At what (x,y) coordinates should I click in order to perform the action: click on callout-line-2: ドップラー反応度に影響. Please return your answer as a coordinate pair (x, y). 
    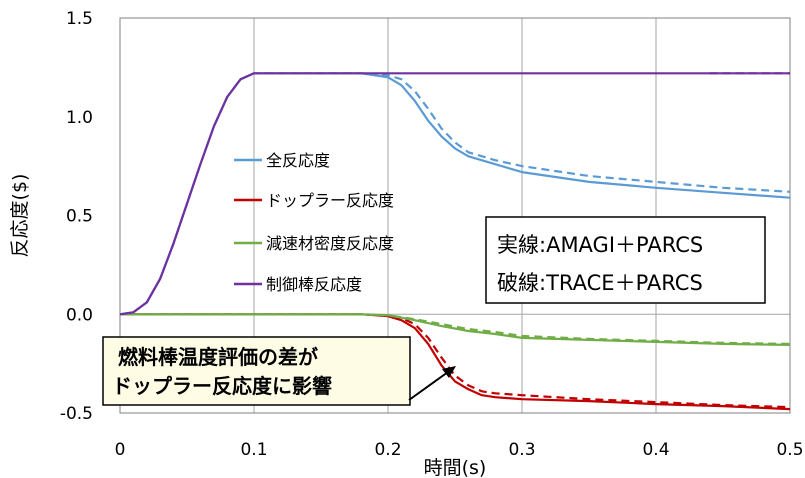
    Looking at the image, I should click on (222, 386).